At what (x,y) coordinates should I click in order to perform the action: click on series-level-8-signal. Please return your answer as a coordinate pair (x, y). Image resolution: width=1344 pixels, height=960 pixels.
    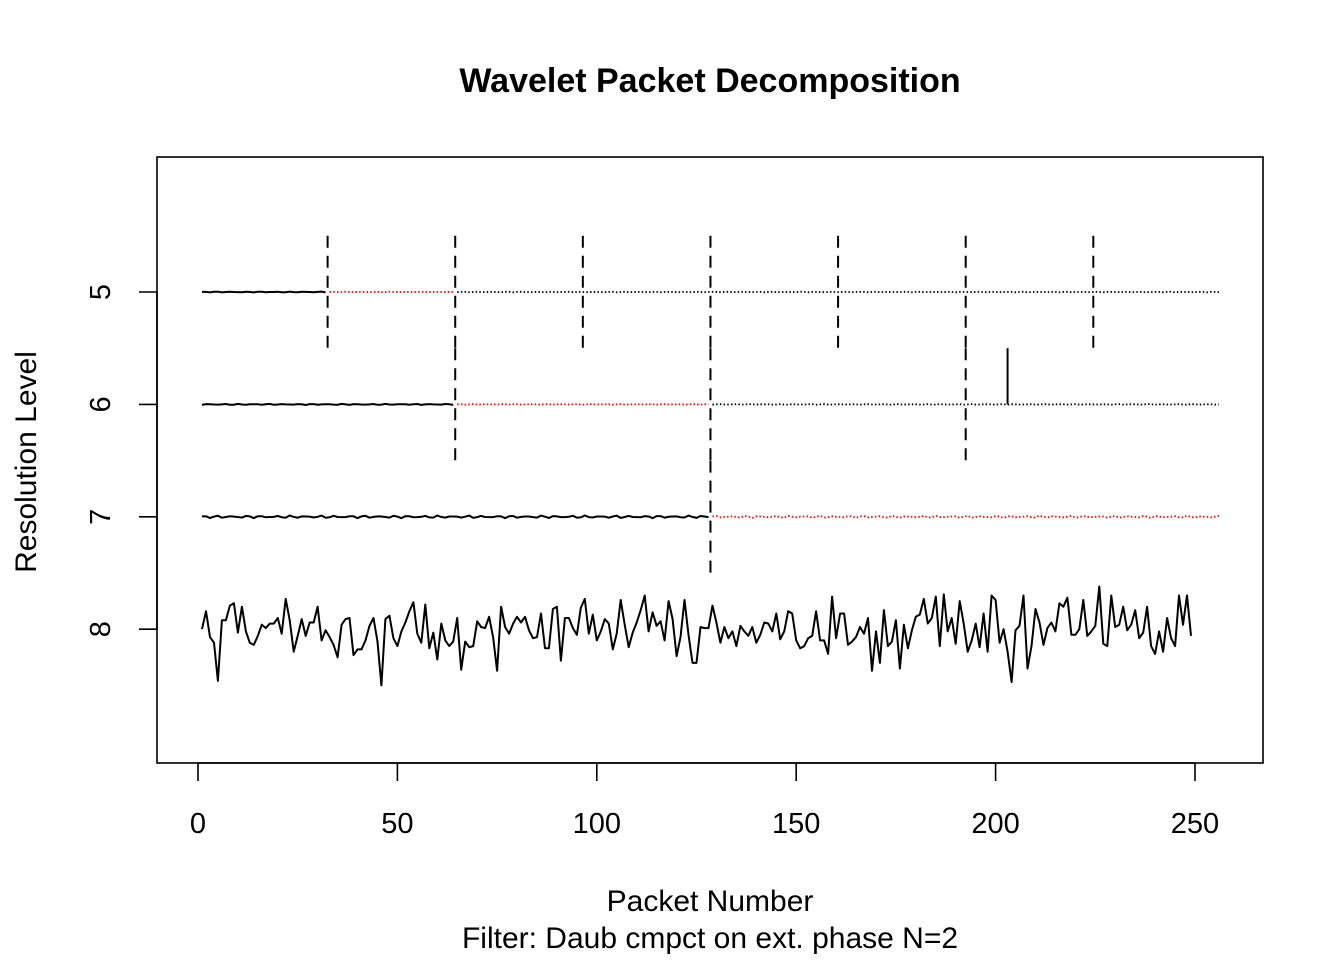
    Looking at the image, I should click on (696, 636).